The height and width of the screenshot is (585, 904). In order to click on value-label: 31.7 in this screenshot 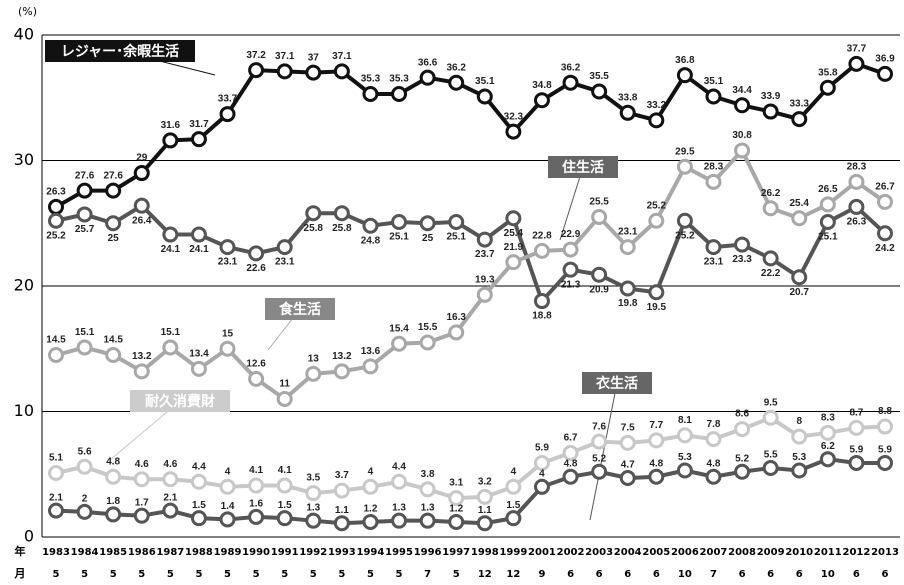, I will do `click(199, 124)`.